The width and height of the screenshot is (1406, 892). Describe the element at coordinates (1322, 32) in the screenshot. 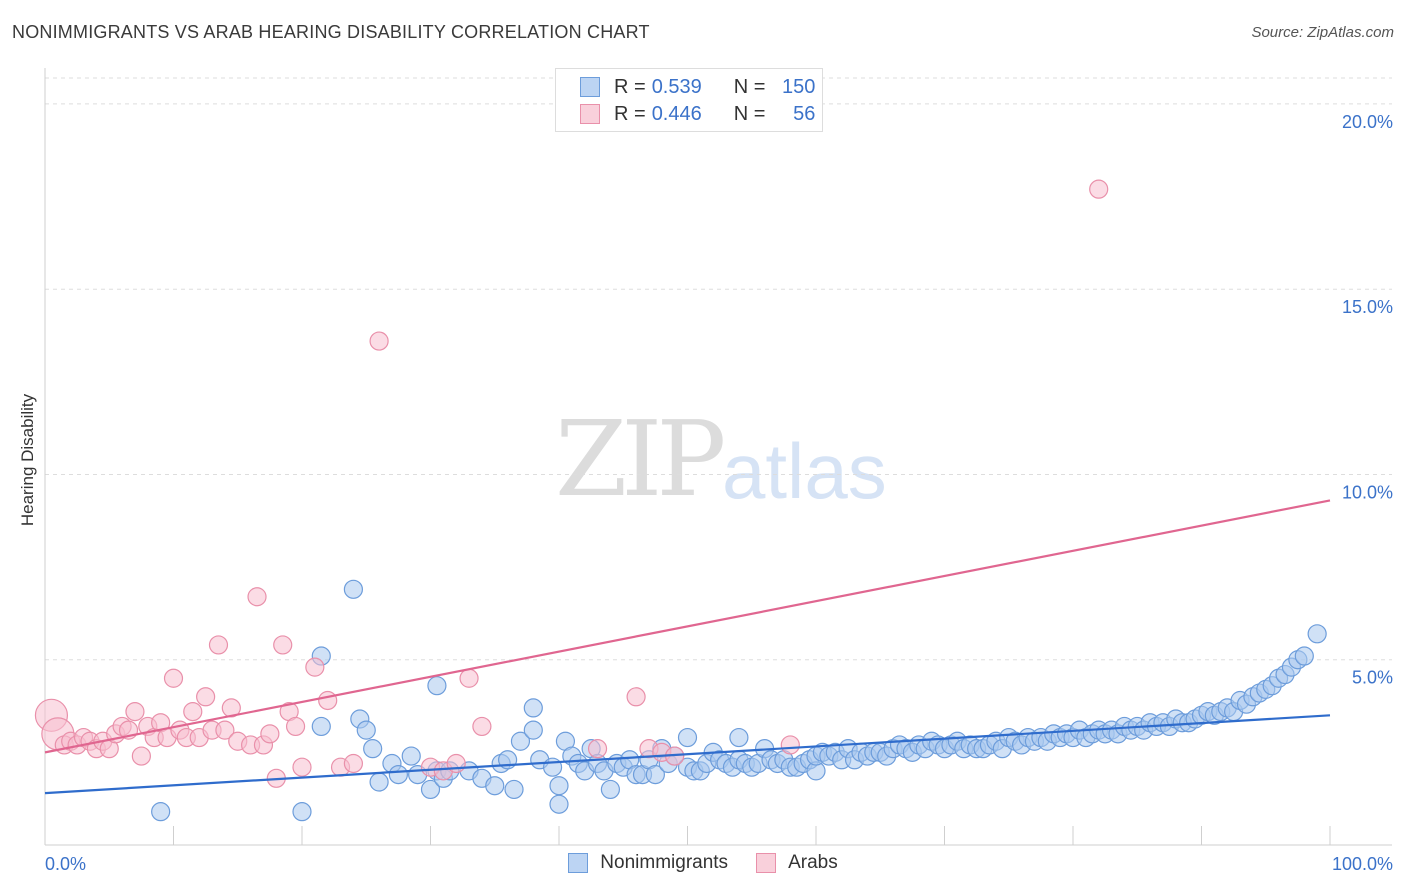

I see `source-note: Source: ZipAtlas.com` at that location.